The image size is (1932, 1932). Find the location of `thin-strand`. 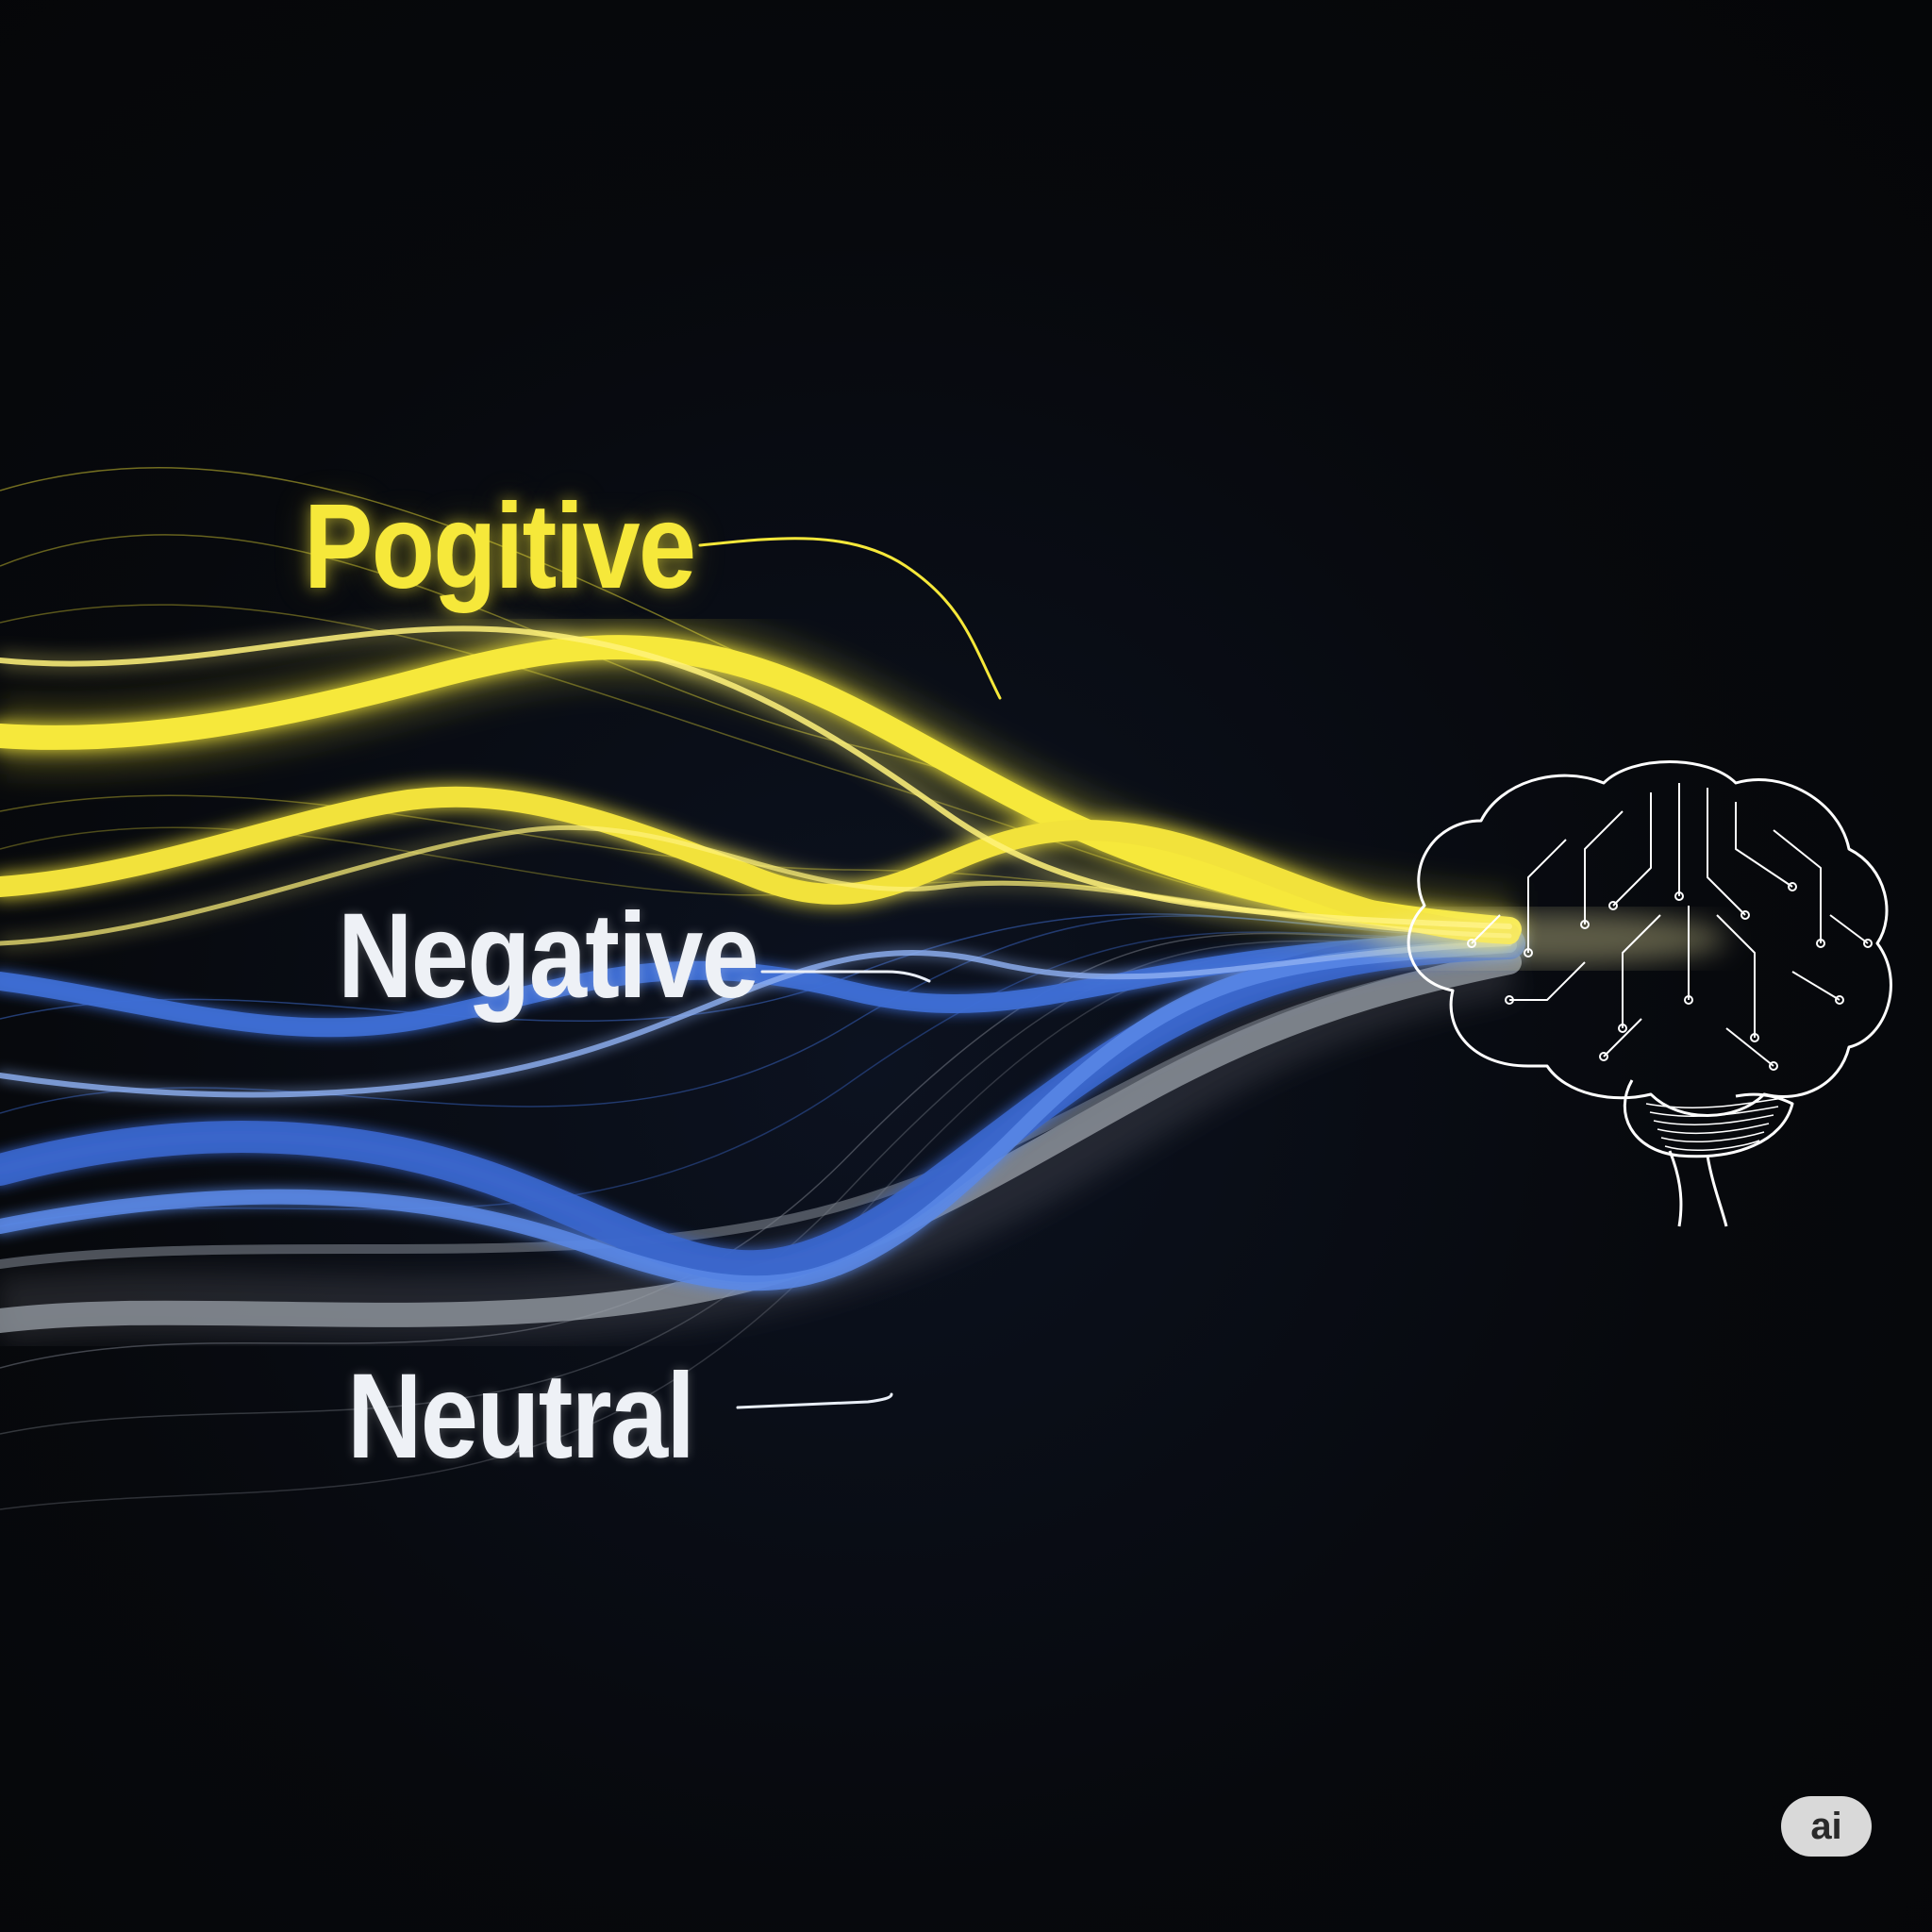

thin-strand is located at coordinates (755, 1079).